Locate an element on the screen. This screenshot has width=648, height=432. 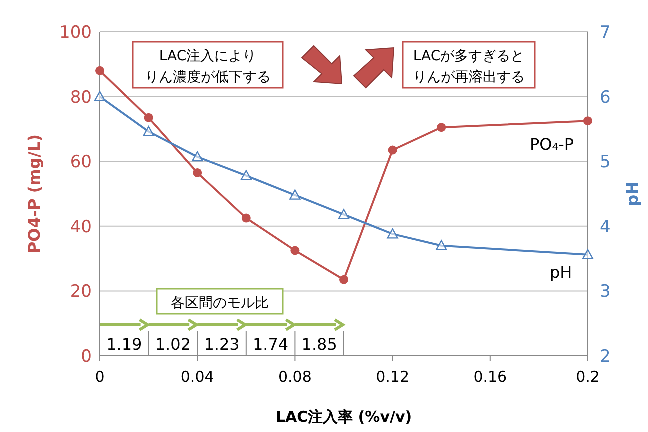
x-tick-label: 0.16 is located at coordinates (491, 377).